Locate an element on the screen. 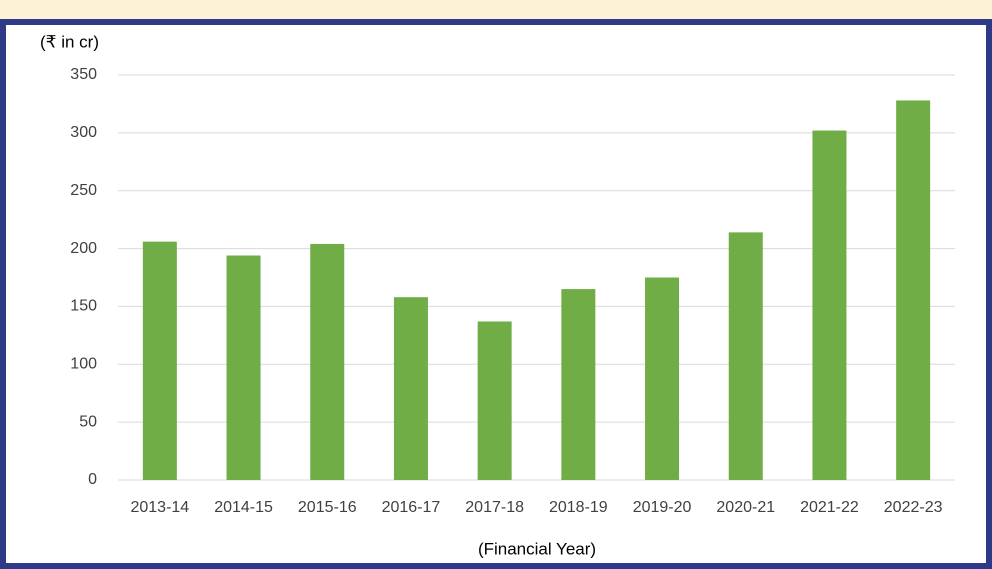  y-tick-label: 150 is located at coordinates (83, 306).